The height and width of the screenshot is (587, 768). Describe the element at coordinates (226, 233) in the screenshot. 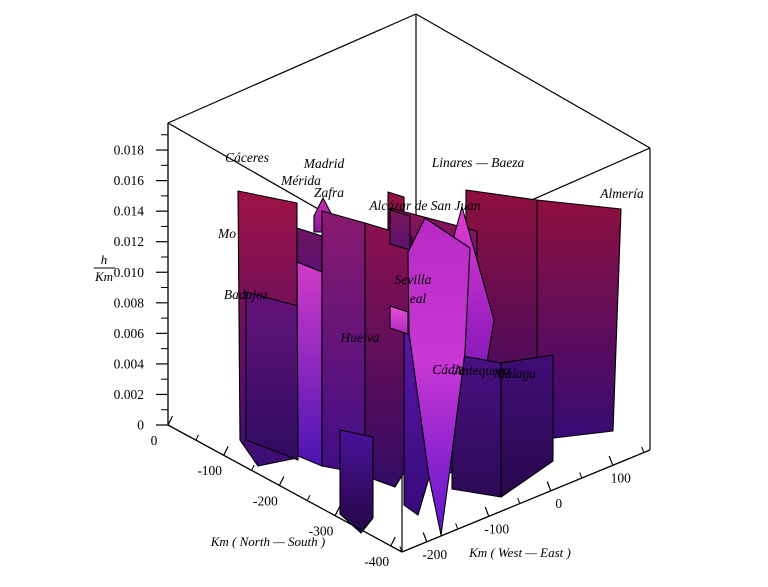

I see `city-label: Mo` at that location.